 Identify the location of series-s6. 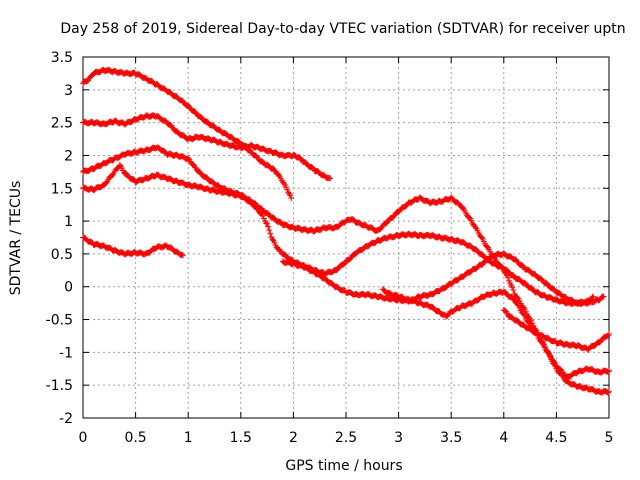
(443, 278).